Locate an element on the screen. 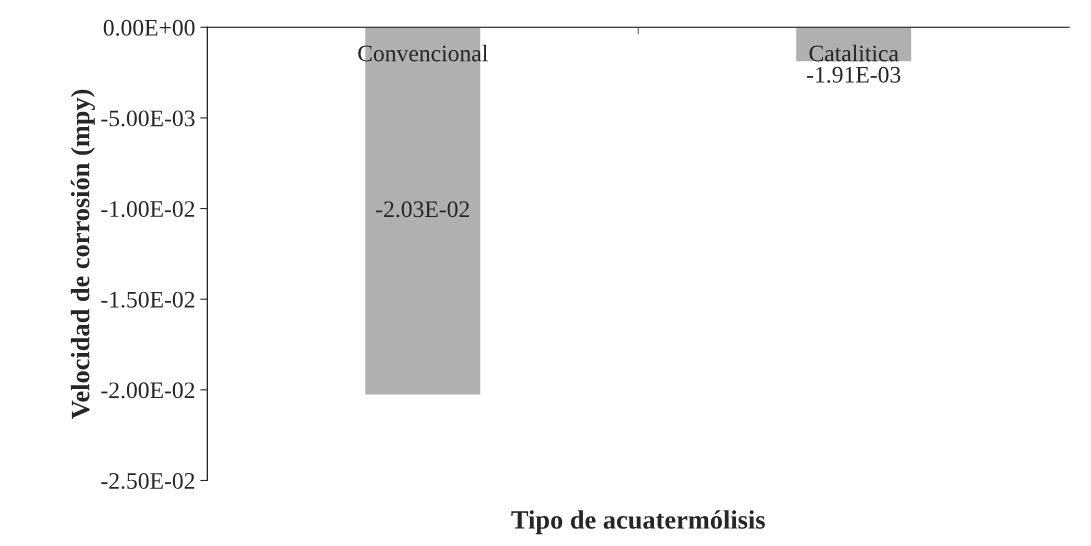  y-tick-label: 0.00E+00 is located at coordinates (149, 27).